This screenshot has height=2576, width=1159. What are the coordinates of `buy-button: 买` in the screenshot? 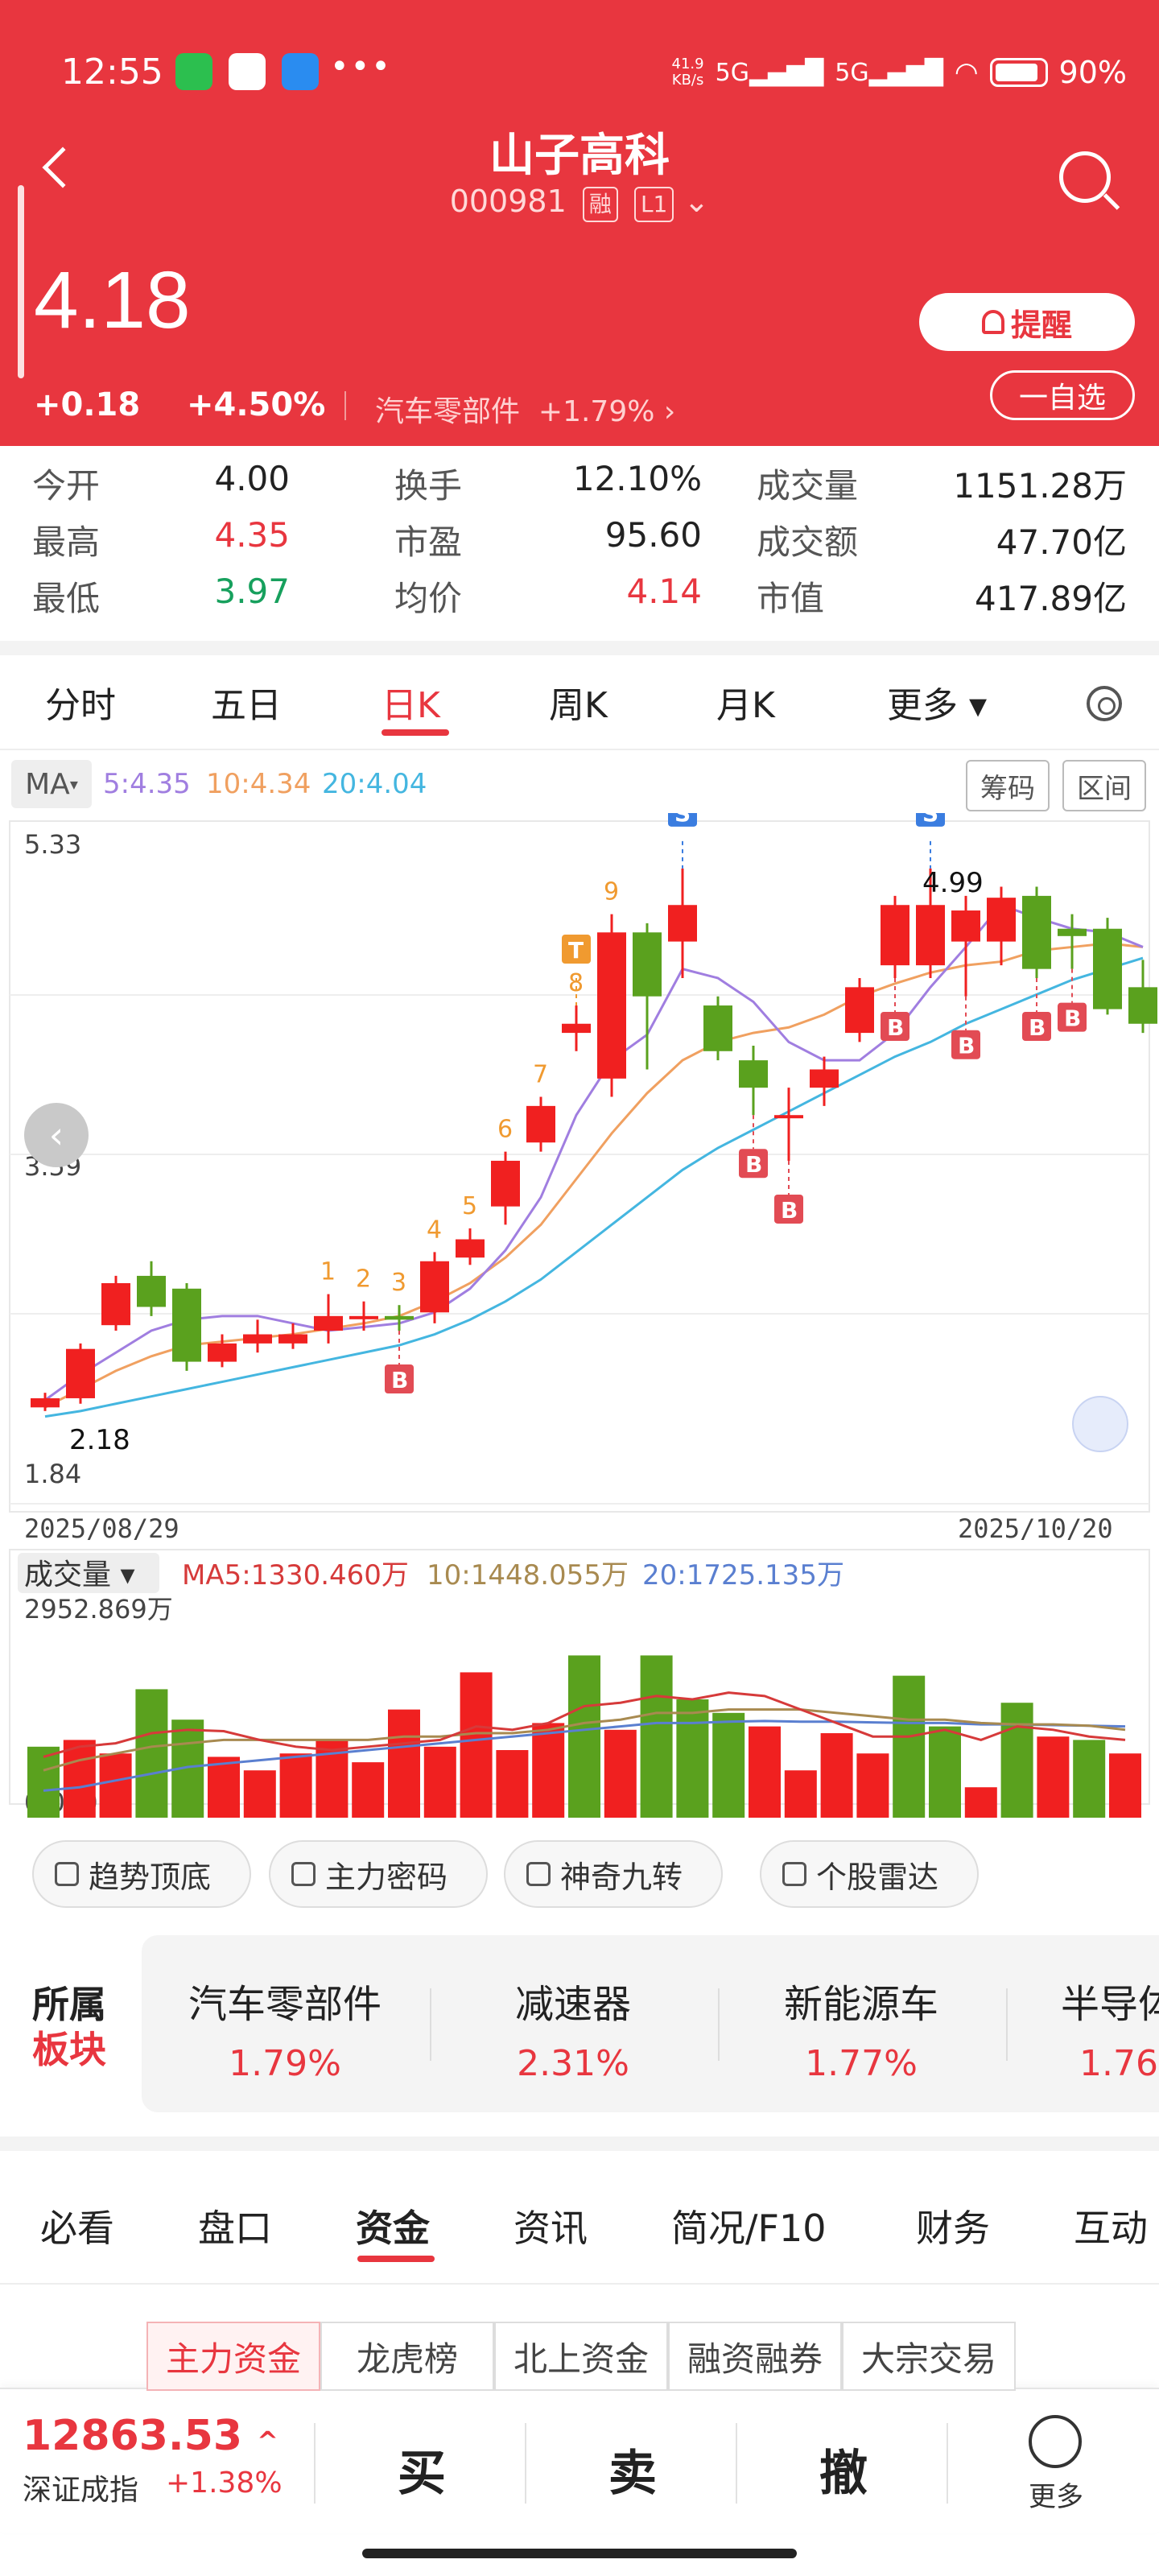 It's located at (422, 2474).